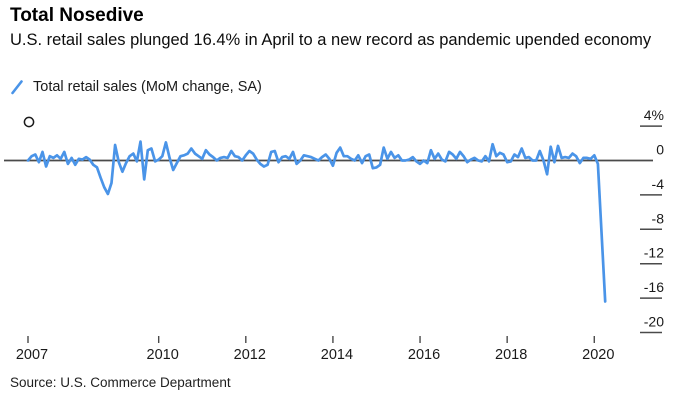 The image size is (680, 411). I want to click on y-axis-label: 0, so click(660, 150).